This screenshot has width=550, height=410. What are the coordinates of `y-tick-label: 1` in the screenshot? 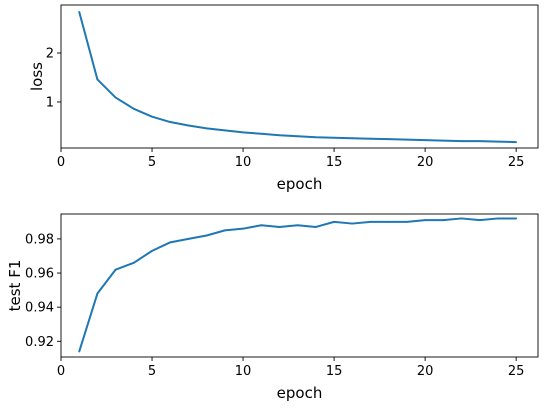 It's located at (50, 102).